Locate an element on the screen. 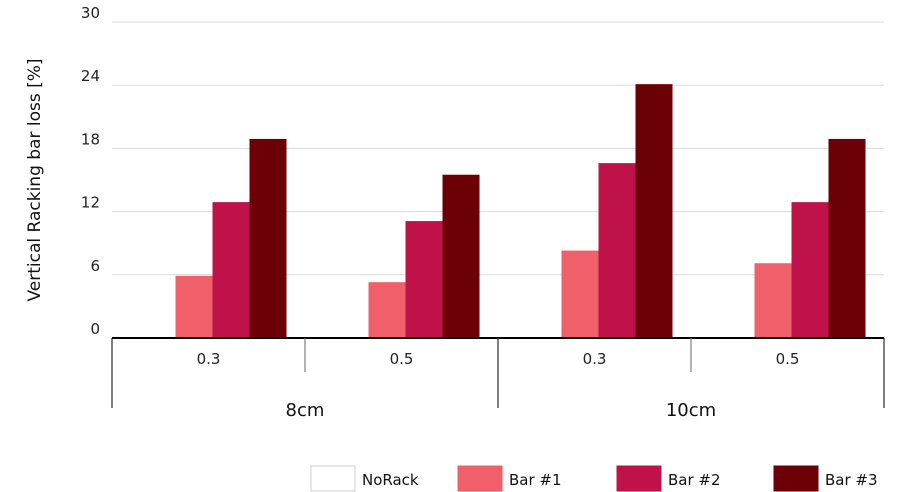 The height and width of the screenshot is (492, 898). x-group-label: 10cm is located at coordinates (691, 410).